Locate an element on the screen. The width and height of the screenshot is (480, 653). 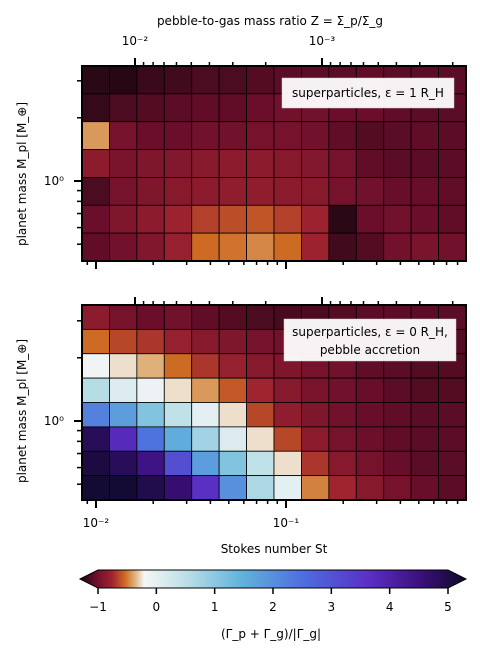
bottom-panel-x-tick-label-1: 10⁻² is located at coordinates (96, 523).